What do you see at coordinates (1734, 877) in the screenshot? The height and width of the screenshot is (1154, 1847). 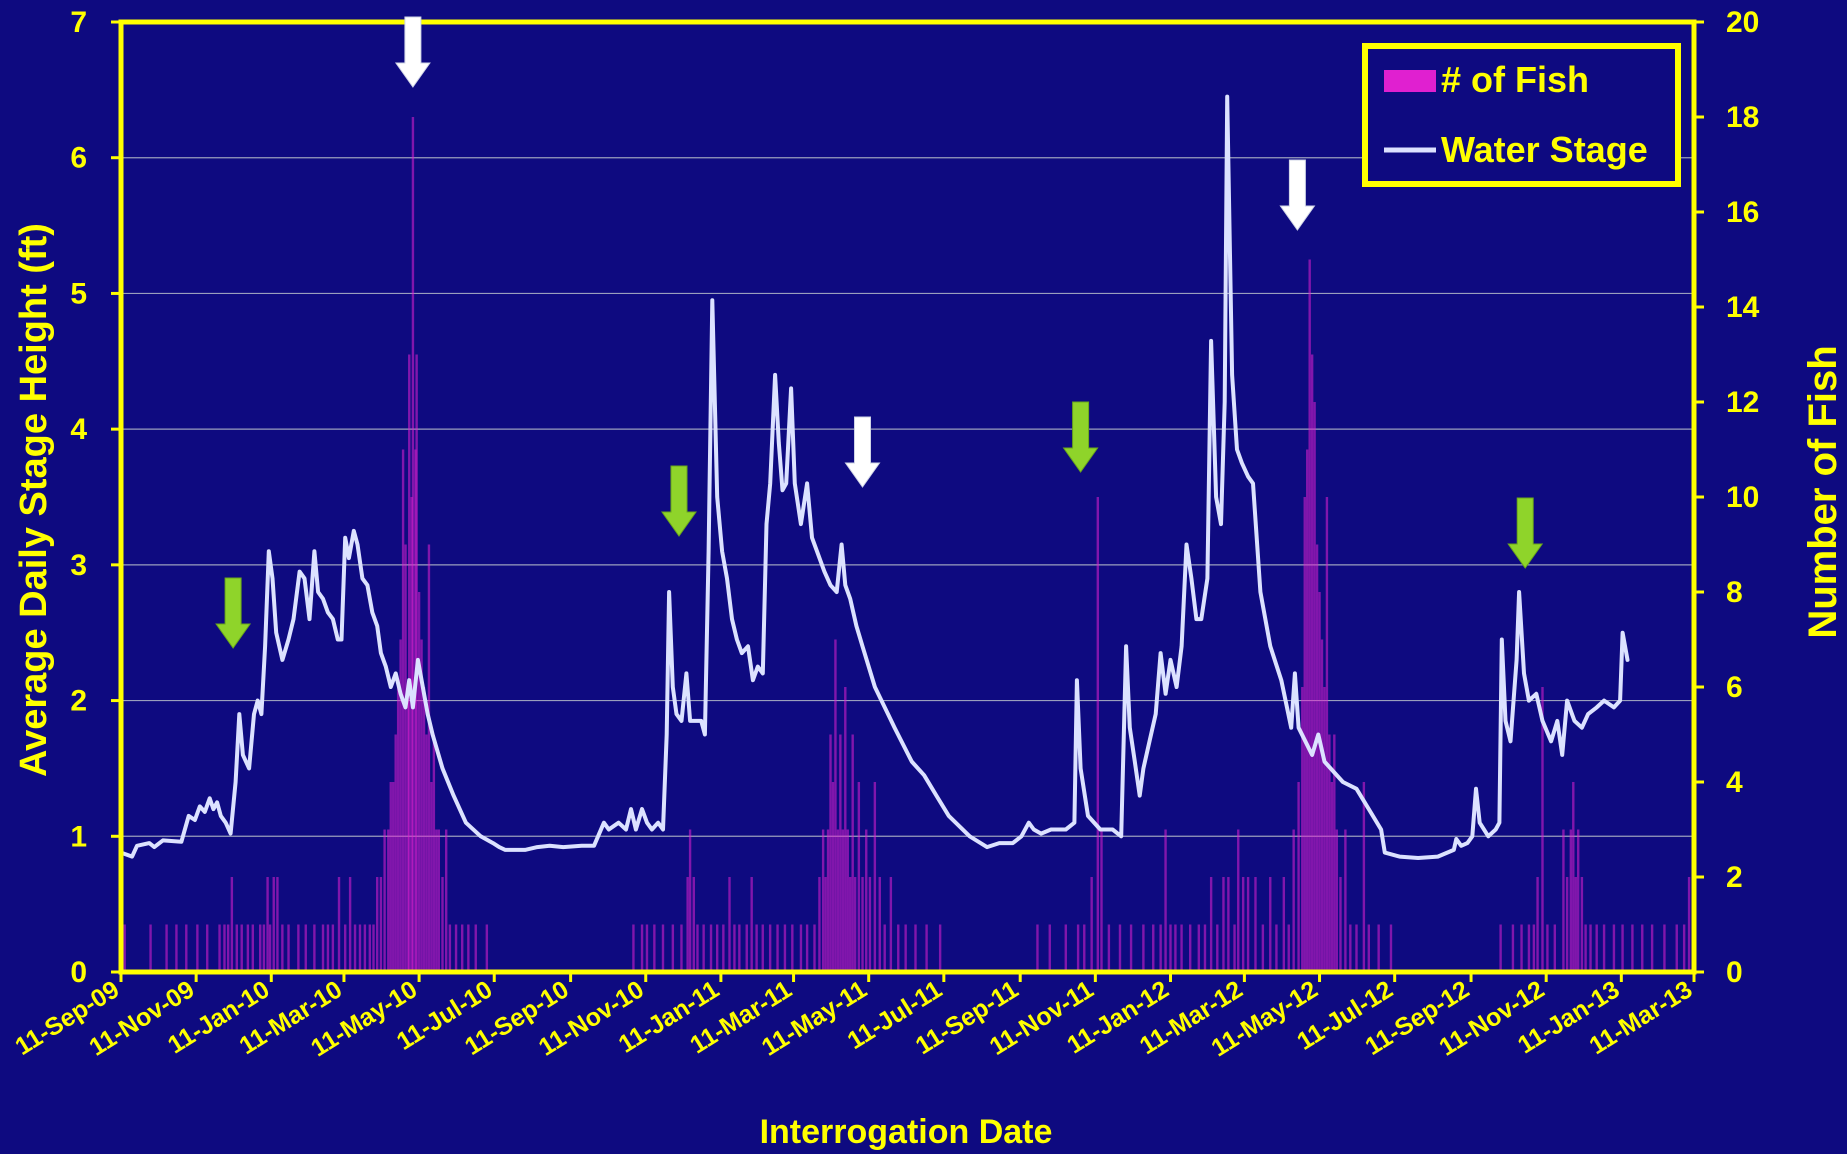 I see `y-right-tick-label: 2` at bounding box center [1734, 877].